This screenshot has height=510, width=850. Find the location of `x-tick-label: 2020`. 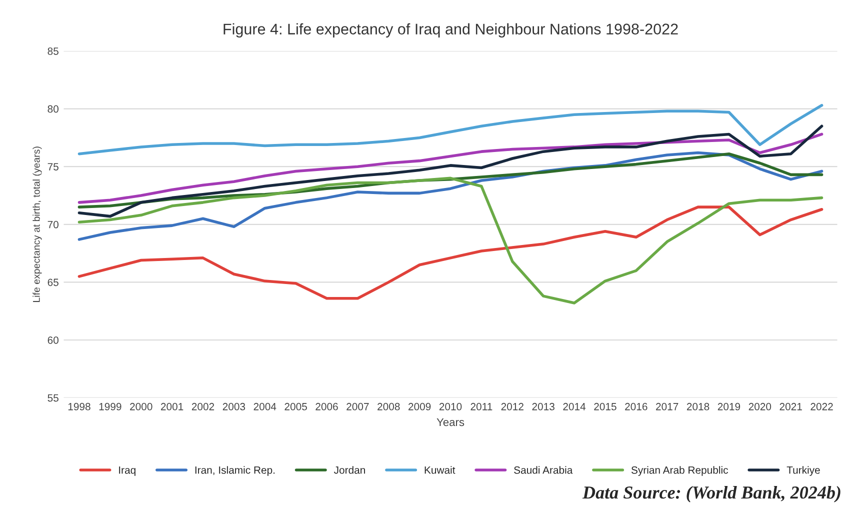

x-tick-label: 2020 is located at coordinates (760, 406).